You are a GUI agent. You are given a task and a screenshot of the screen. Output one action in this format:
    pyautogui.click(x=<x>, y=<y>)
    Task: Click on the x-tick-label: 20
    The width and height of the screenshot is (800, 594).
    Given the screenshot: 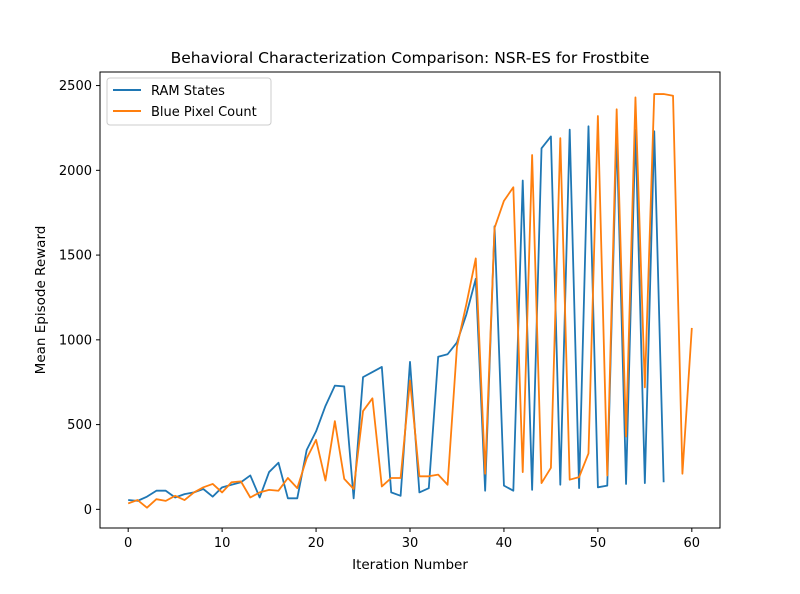 What is the action you would take?
    pyautogui.click(x=316, y=543)
    